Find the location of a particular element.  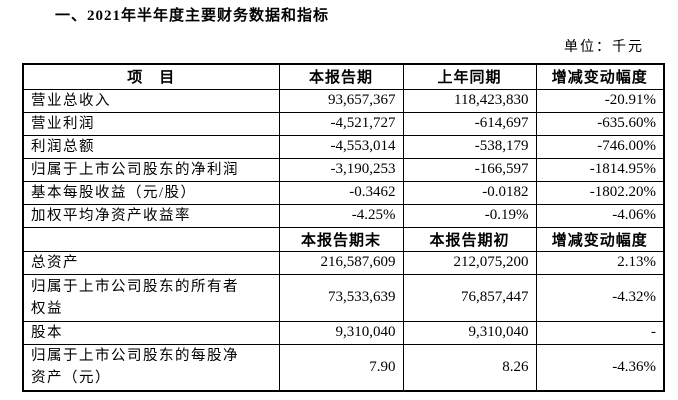

column-header-period-end: 本报告期末 is located at coordinates (341, 239).